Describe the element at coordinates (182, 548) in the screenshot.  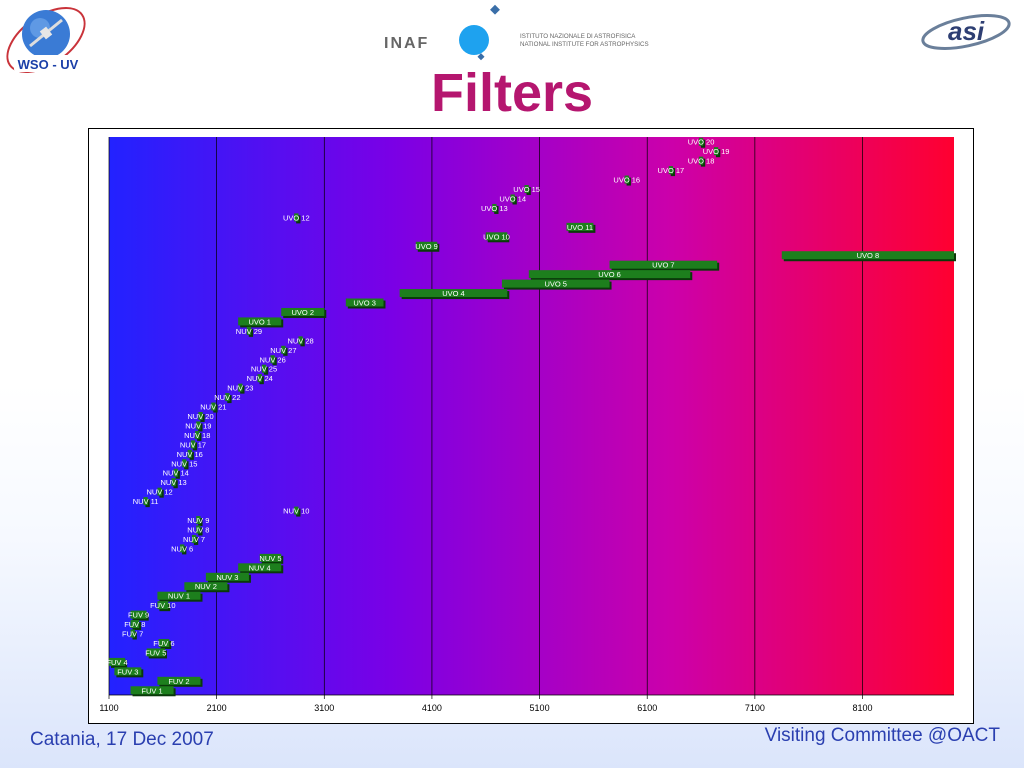
I see `filter-bar-label: NUV 6` at that location.